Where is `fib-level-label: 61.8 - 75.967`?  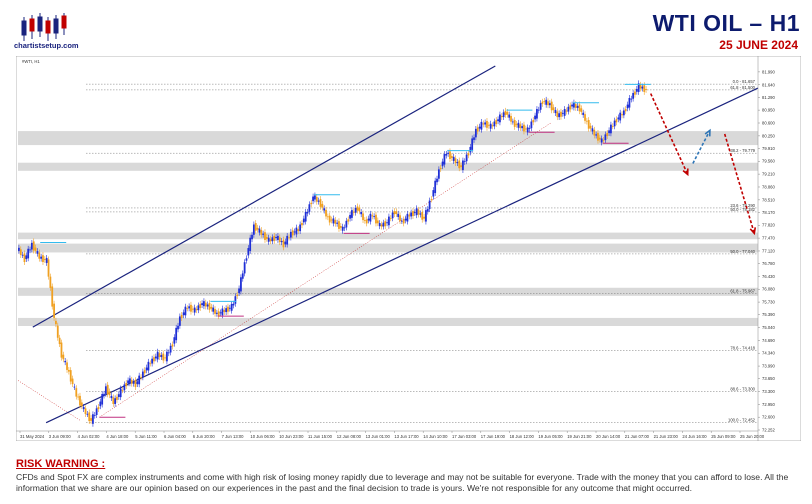
fib-level-label: 61.8 - 75.967 is located at coordinates (742, 290).